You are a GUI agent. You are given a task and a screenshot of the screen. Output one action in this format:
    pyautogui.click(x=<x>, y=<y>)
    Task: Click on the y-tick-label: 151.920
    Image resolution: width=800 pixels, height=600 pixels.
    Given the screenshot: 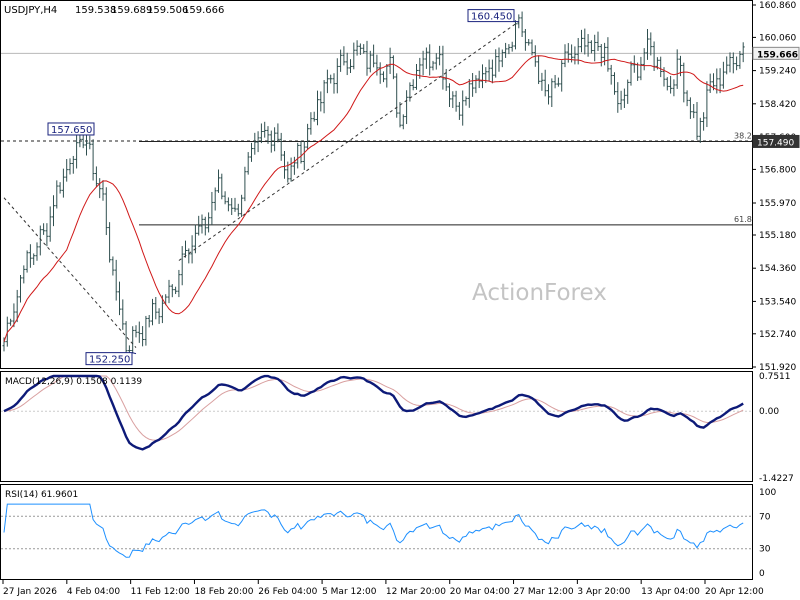 What is the action you would take?
    pyautogui.click(x=777, y=368)
    